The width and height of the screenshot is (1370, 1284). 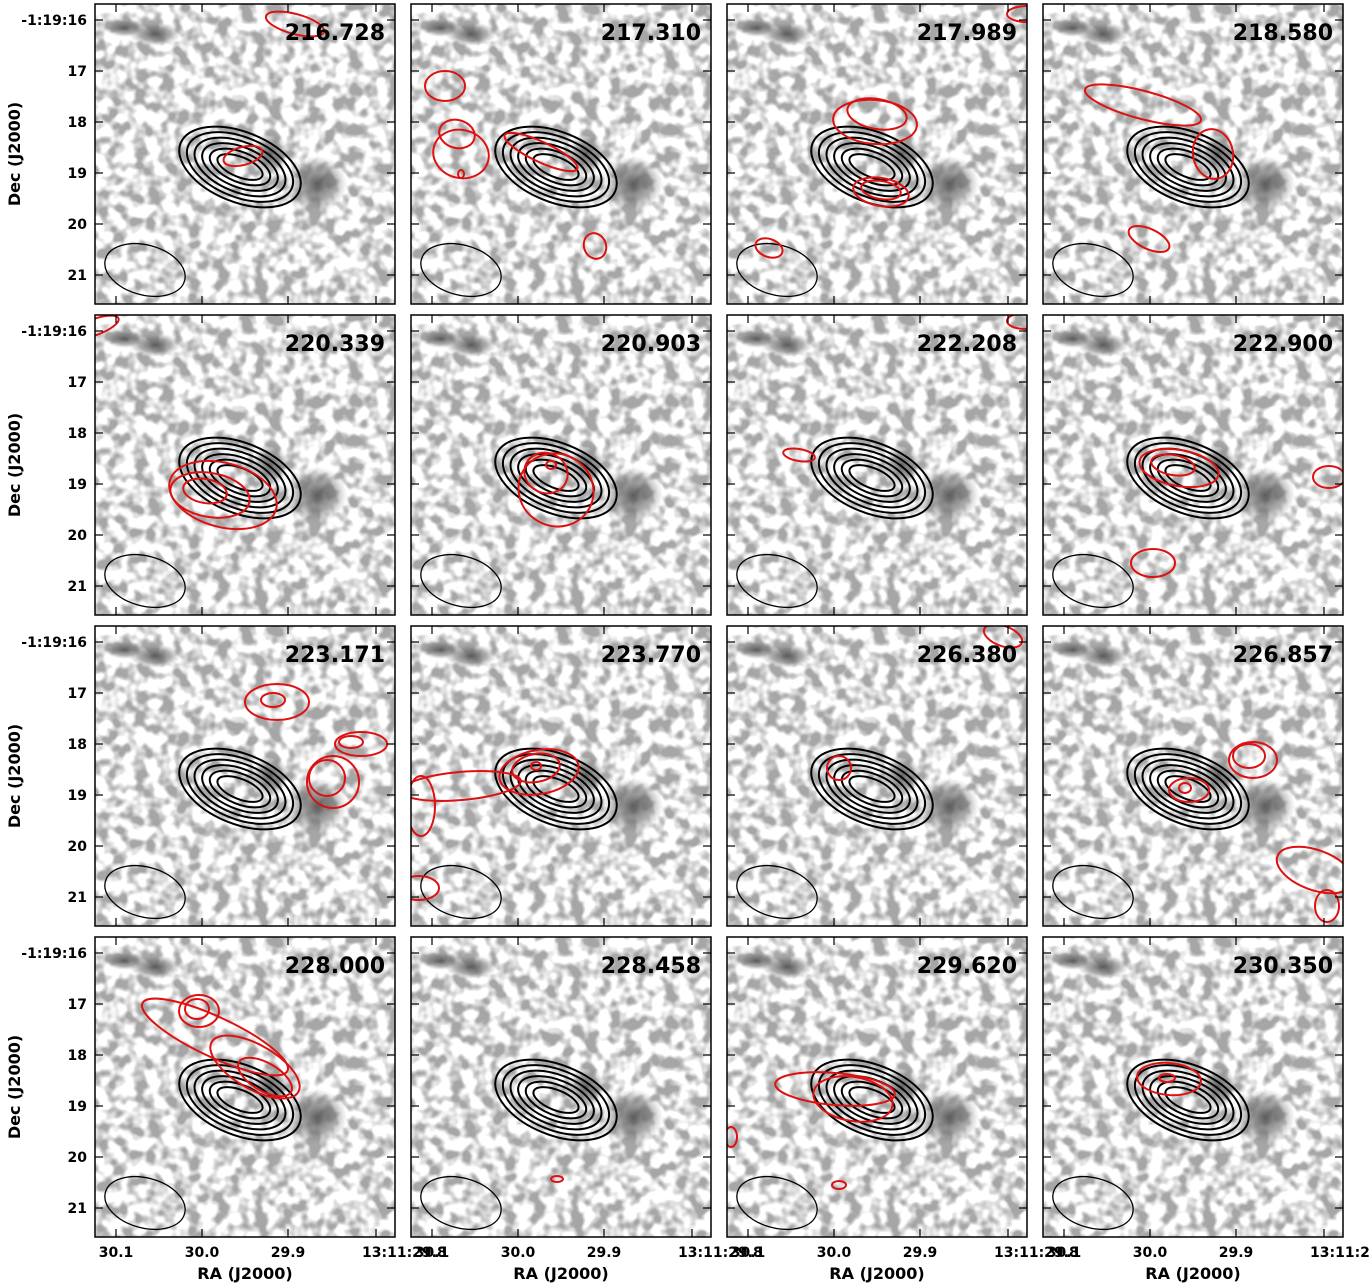 I want to click on chart-panel: 220.339 -1:19:16 17 18 19 20 21 Dec (J2000), so click(x=200, y=465).